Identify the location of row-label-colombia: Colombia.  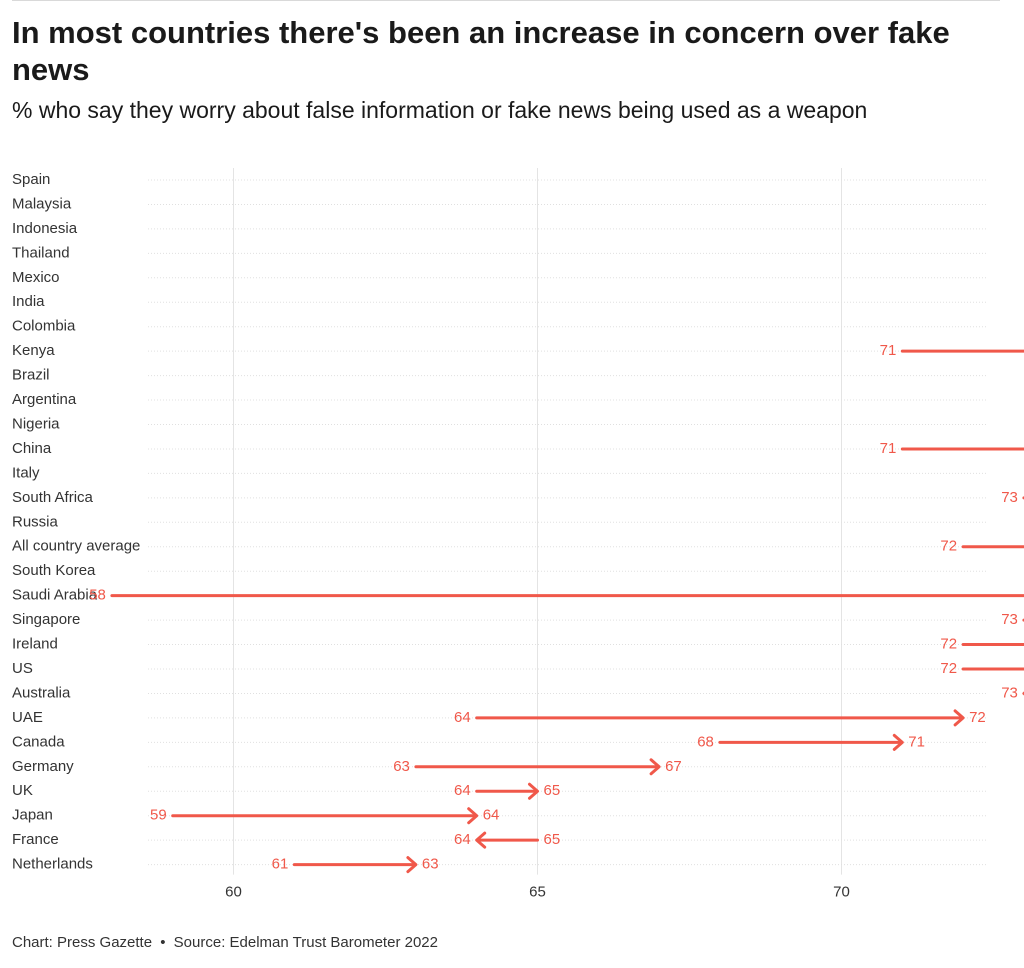
(44, 326).